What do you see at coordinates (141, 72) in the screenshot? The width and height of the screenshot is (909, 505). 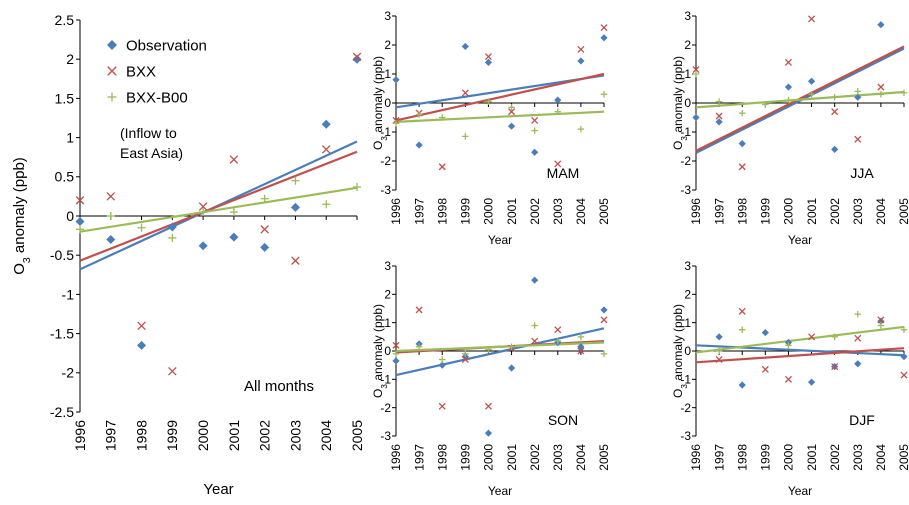 I see `legend-label: BXX` at bounding box center [141, 72].